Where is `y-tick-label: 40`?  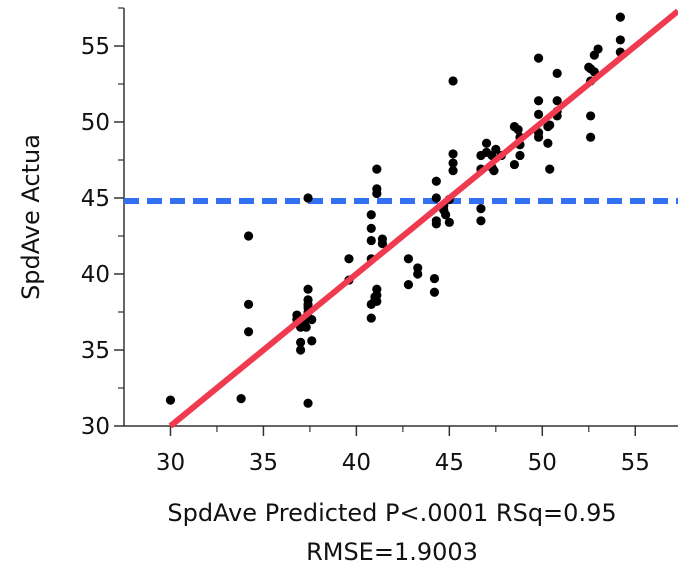 y-tick-label: 40 is located at coordinates (95, 275).